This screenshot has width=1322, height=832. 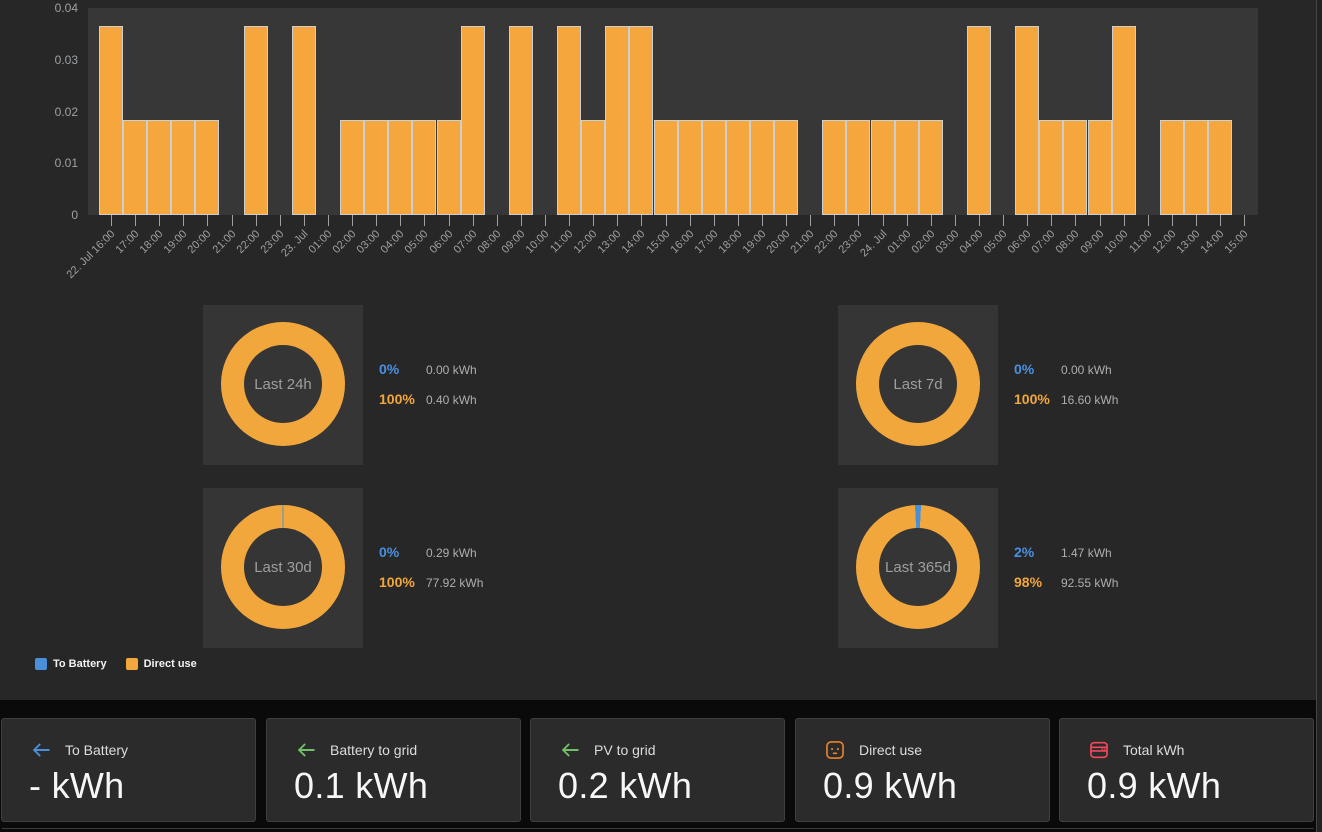 I want to click on donut-stats: 0% 0.00 kWh 100% 16.60 kWh, so click(x=1084, y=392).